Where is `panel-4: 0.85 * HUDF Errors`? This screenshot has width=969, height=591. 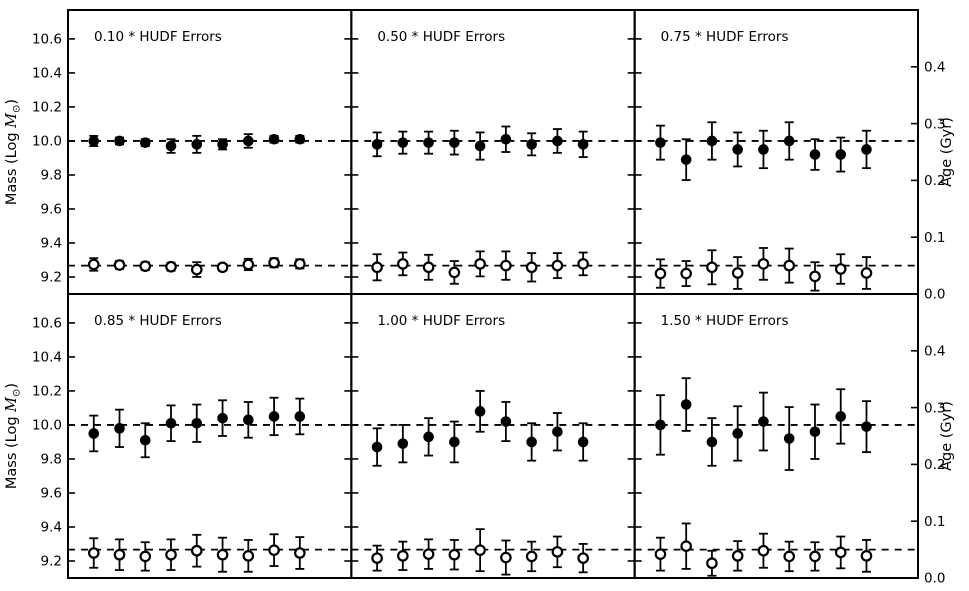 panel-4: 0.85 * HUDF Errors is located at coordinates (210, 436).